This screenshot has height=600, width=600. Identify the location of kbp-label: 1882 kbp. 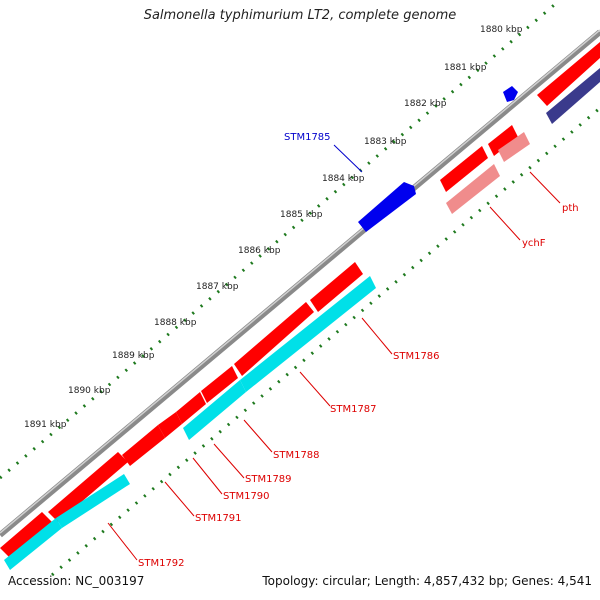
(425, 104).